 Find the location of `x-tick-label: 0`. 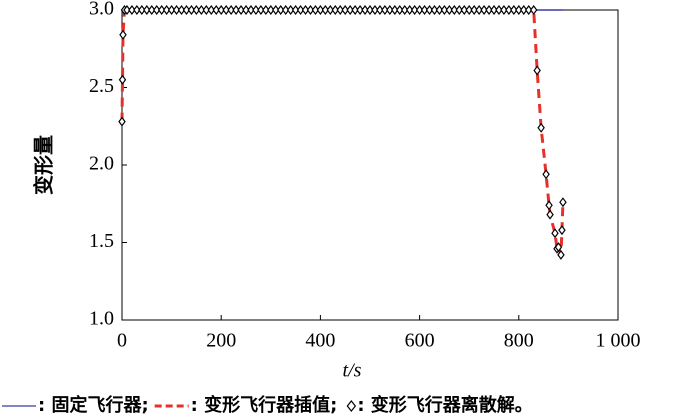

x-tick-label: 0 is located at coordinates (122, 341).